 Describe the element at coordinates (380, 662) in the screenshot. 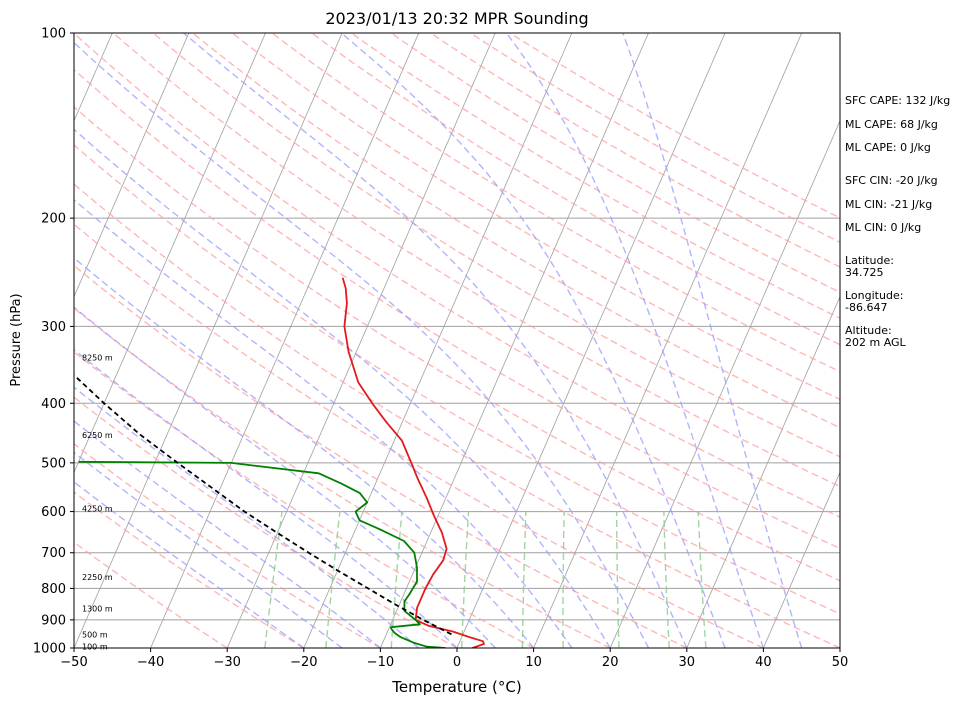

I see `x-tick-label: −10` at that location.